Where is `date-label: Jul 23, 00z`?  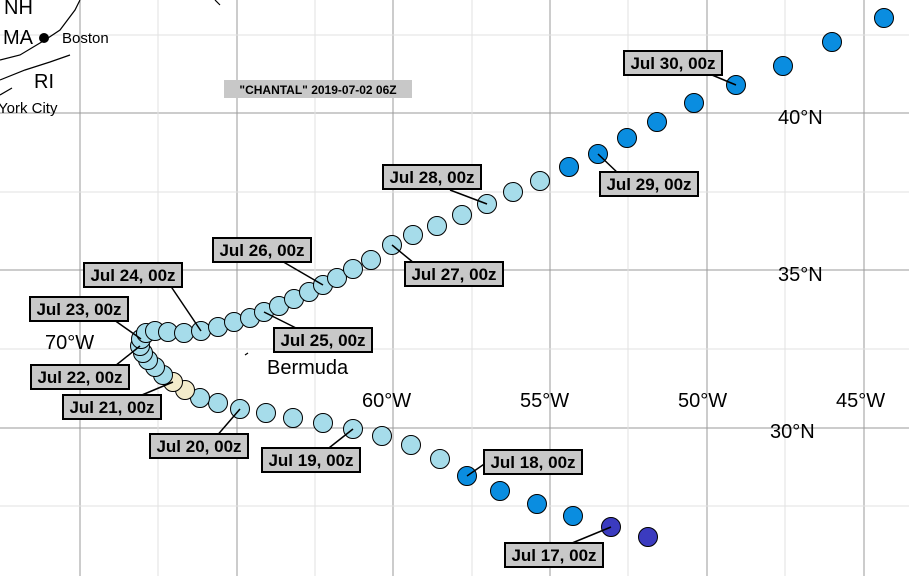
date-label: Jul 23, 00z is located at coordinates (78, 309).